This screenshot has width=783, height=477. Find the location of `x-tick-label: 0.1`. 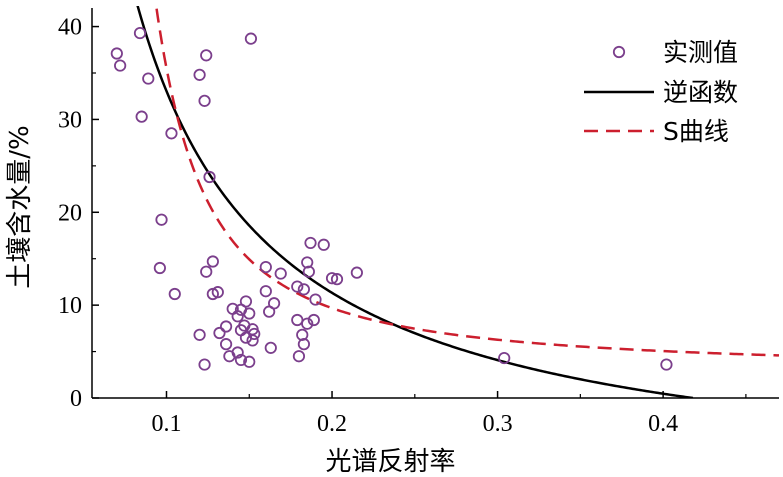

x-tick-label: 0.1 is located at coordinates (166, 424).